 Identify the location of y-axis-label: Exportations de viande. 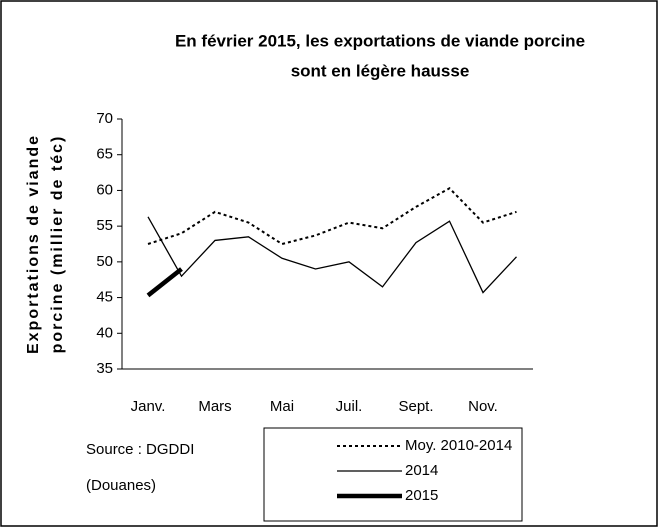
(33, 244).